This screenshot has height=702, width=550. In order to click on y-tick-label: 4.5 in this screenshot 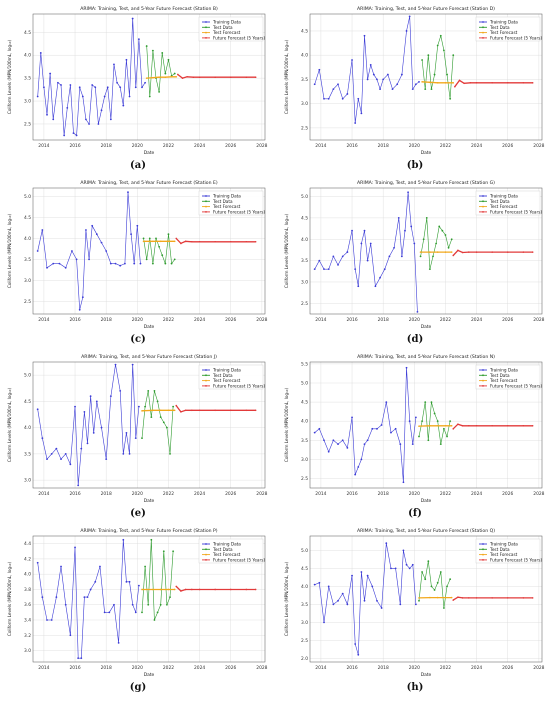, I will do `click(27, 402)`.